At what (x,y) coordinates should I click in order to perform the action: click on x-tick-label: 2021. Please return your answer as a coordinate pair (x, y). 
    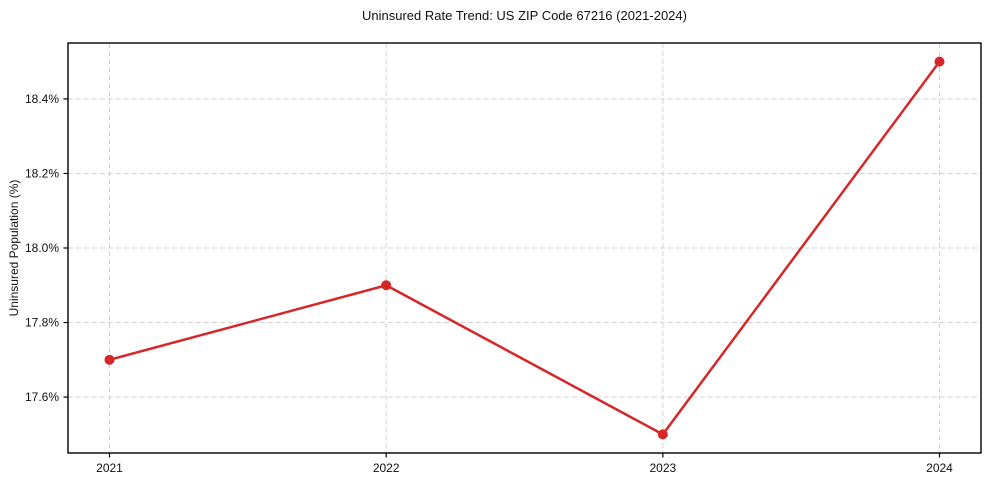
    Looking at the image, I should click on (109, 468).